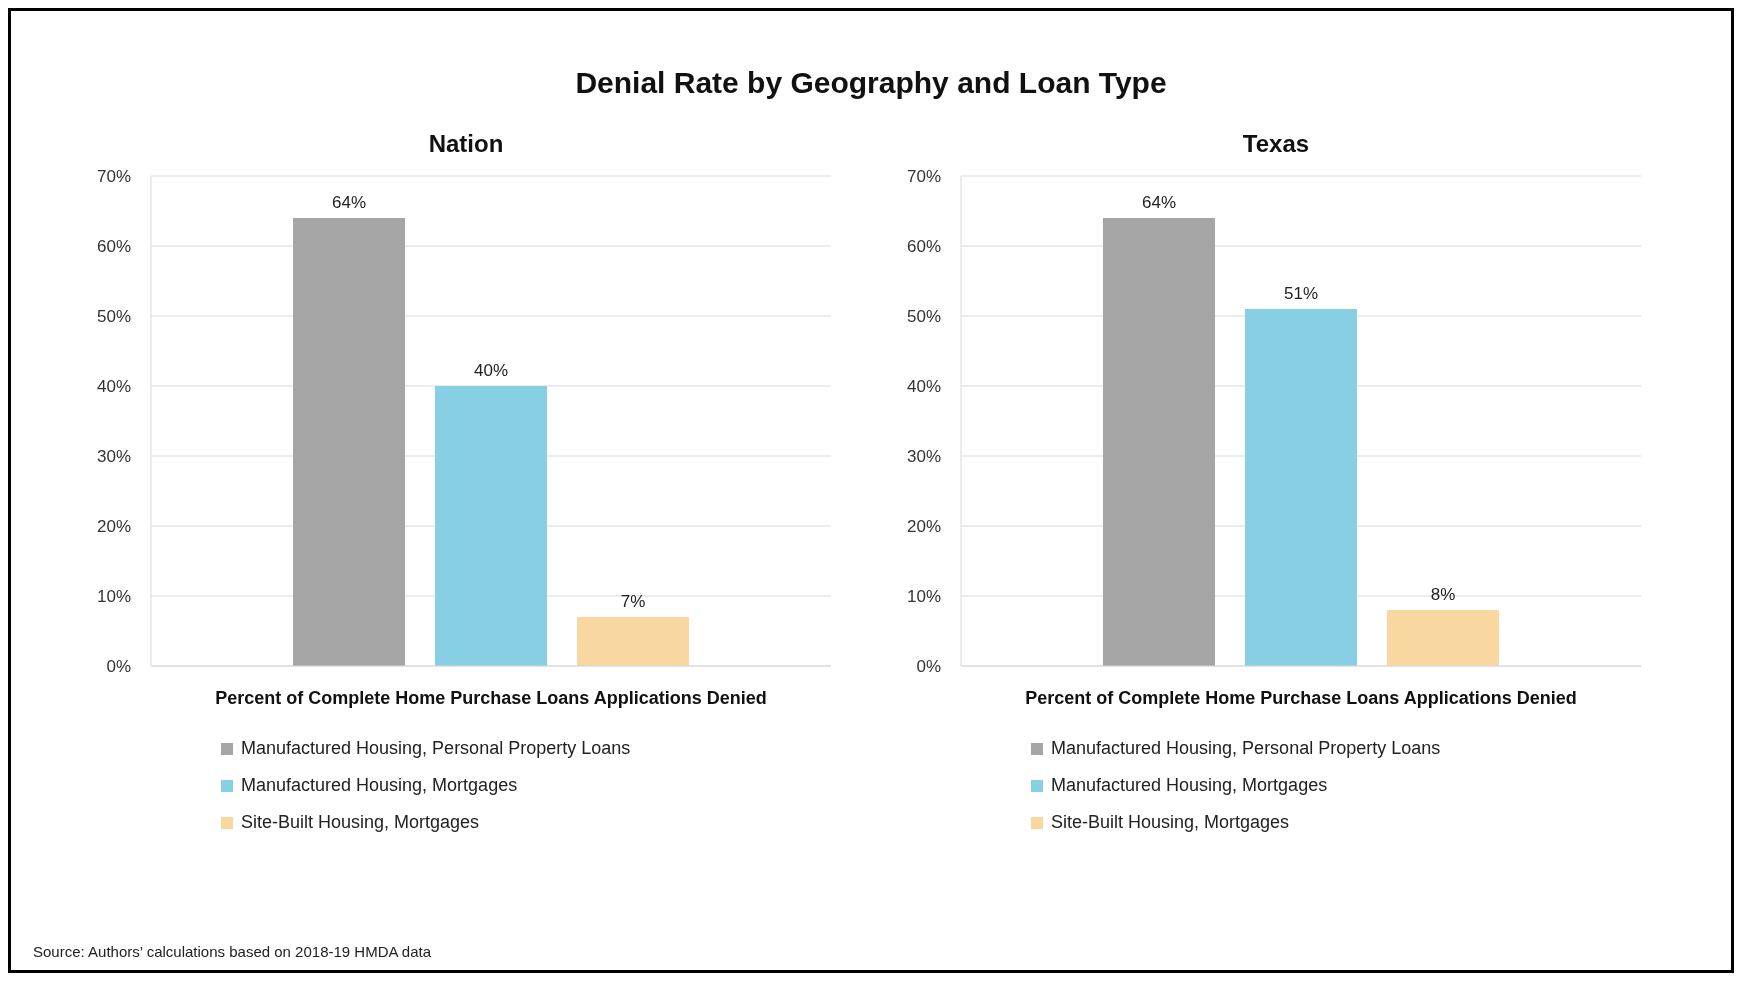 The width and height of the screenshot is (1750, 989). What do you see at coordinates (1443, 594) in the screenshot?
I see `data-label: 8%` at bounding box center [1443, 594].